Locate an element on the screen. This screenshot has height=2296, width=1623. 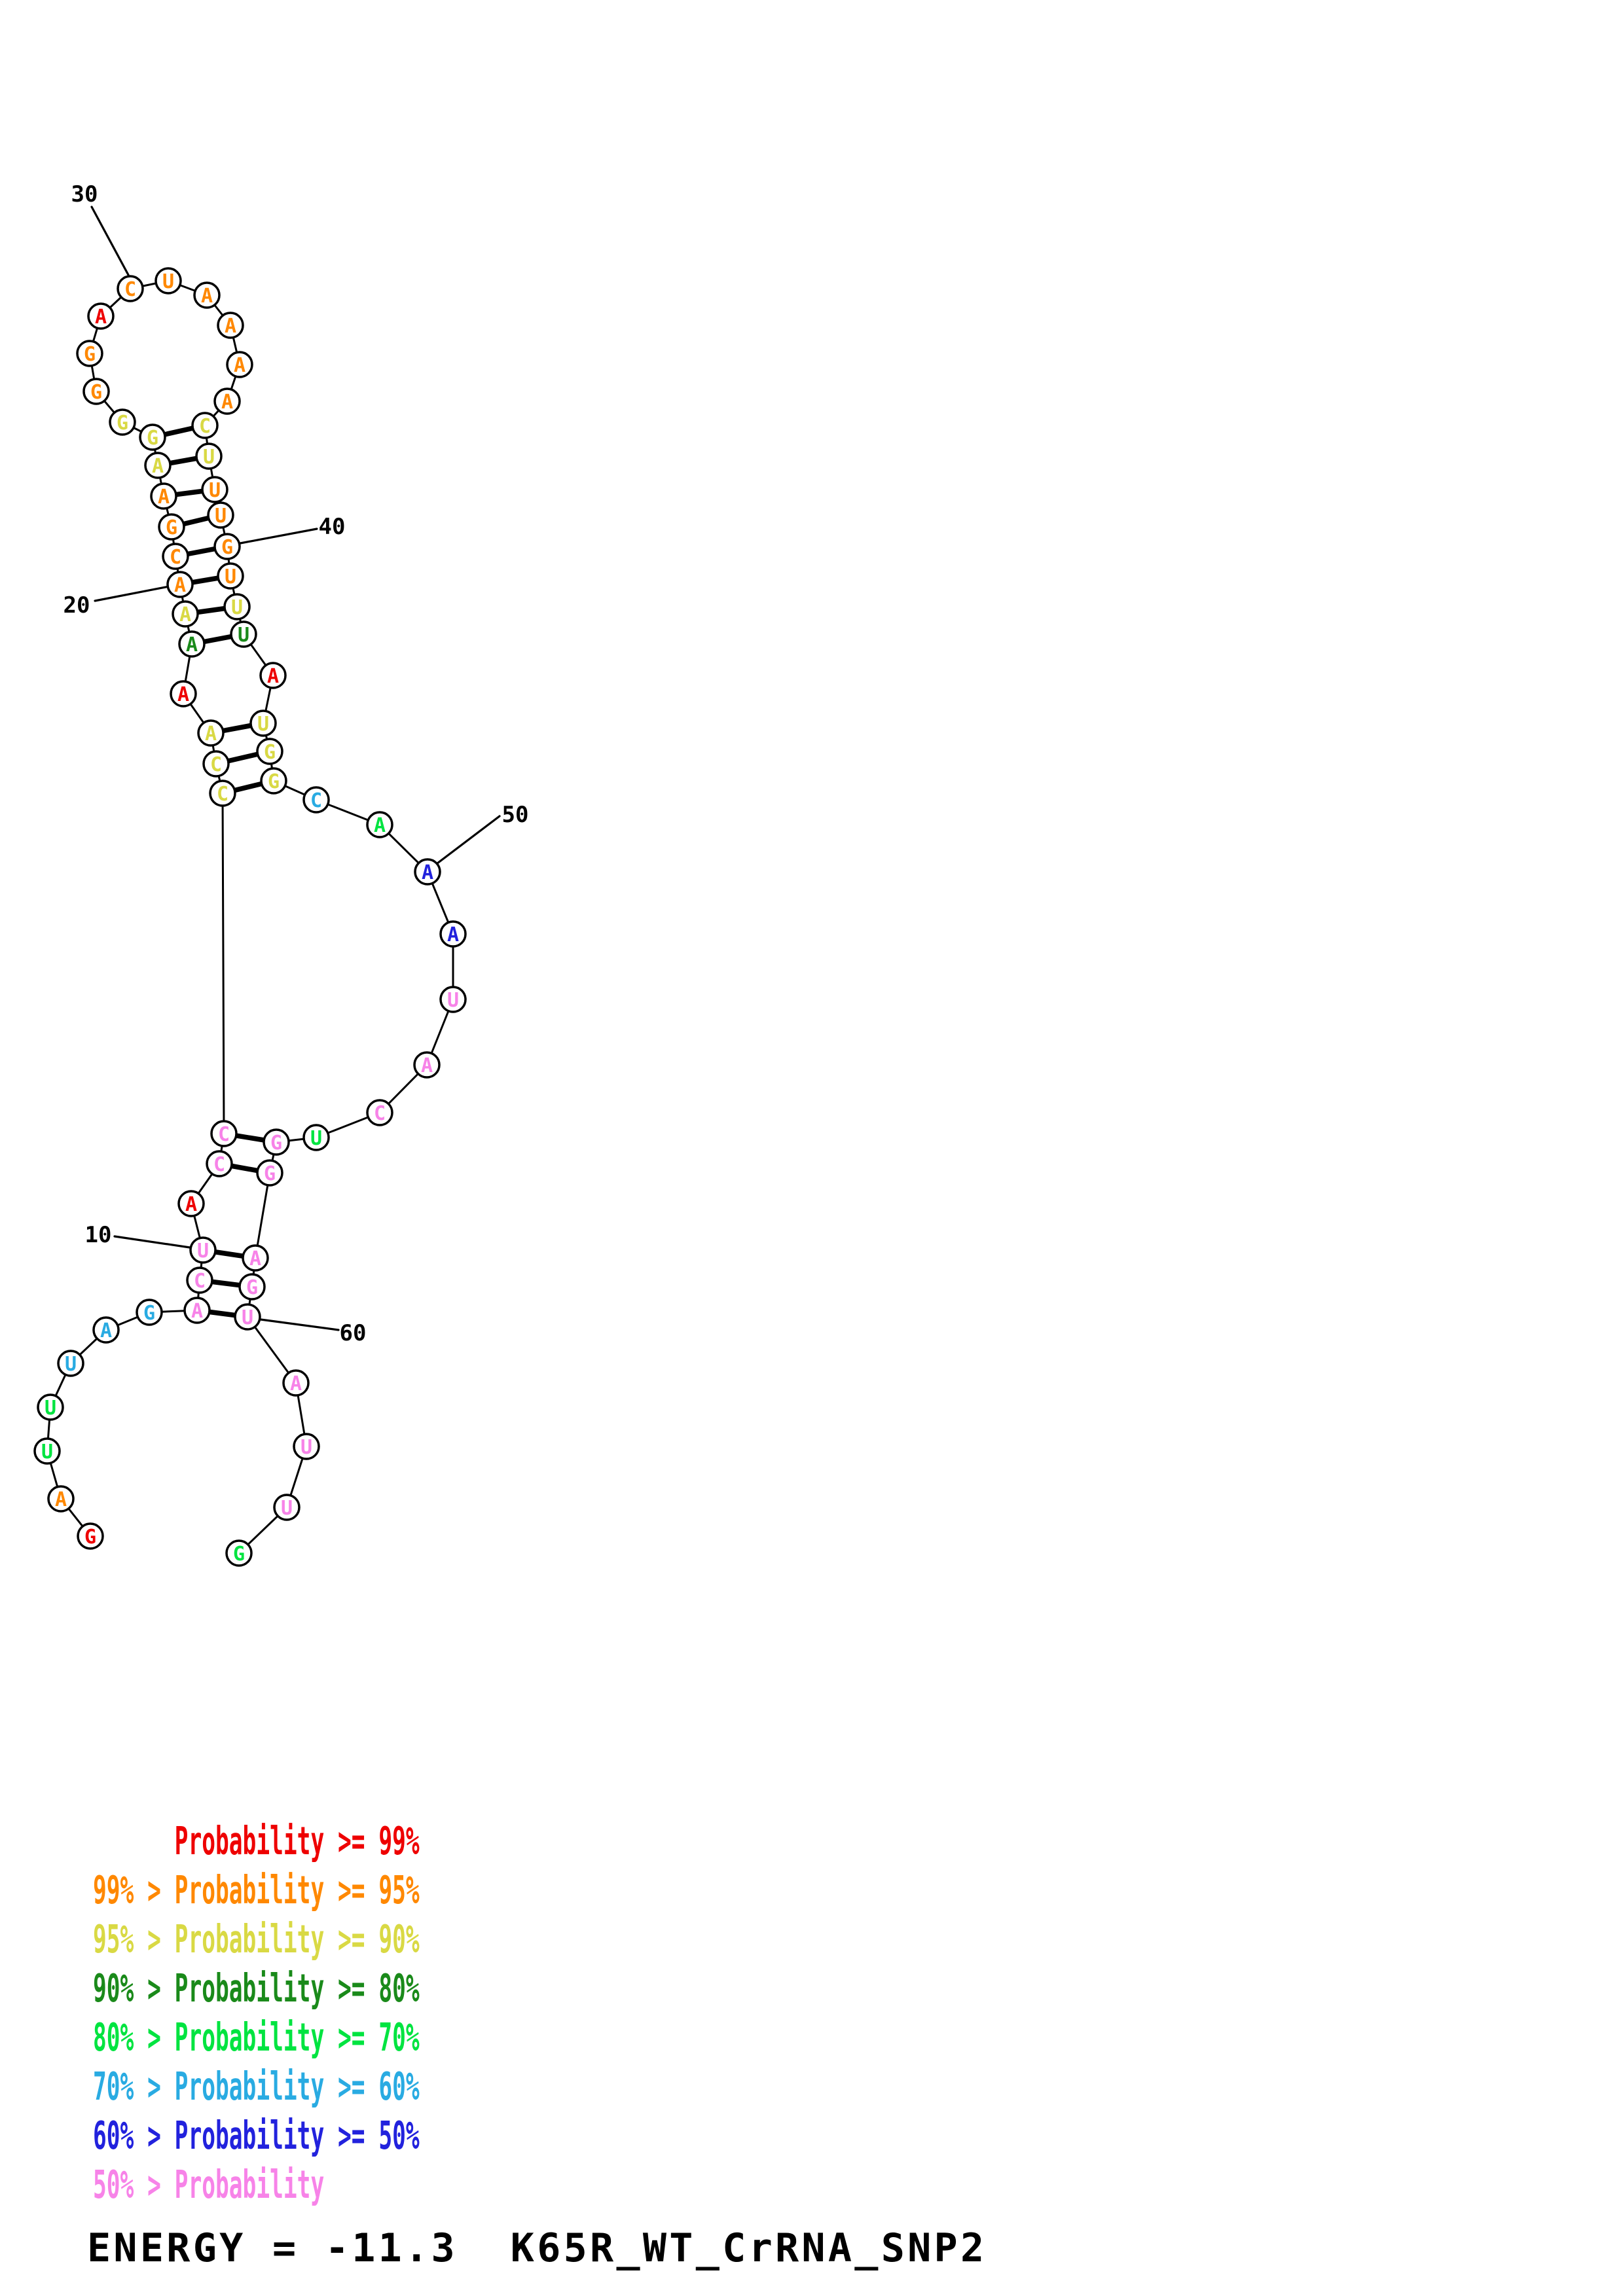
nucleotide-circle-A32 is located at coordinates (207, 295).